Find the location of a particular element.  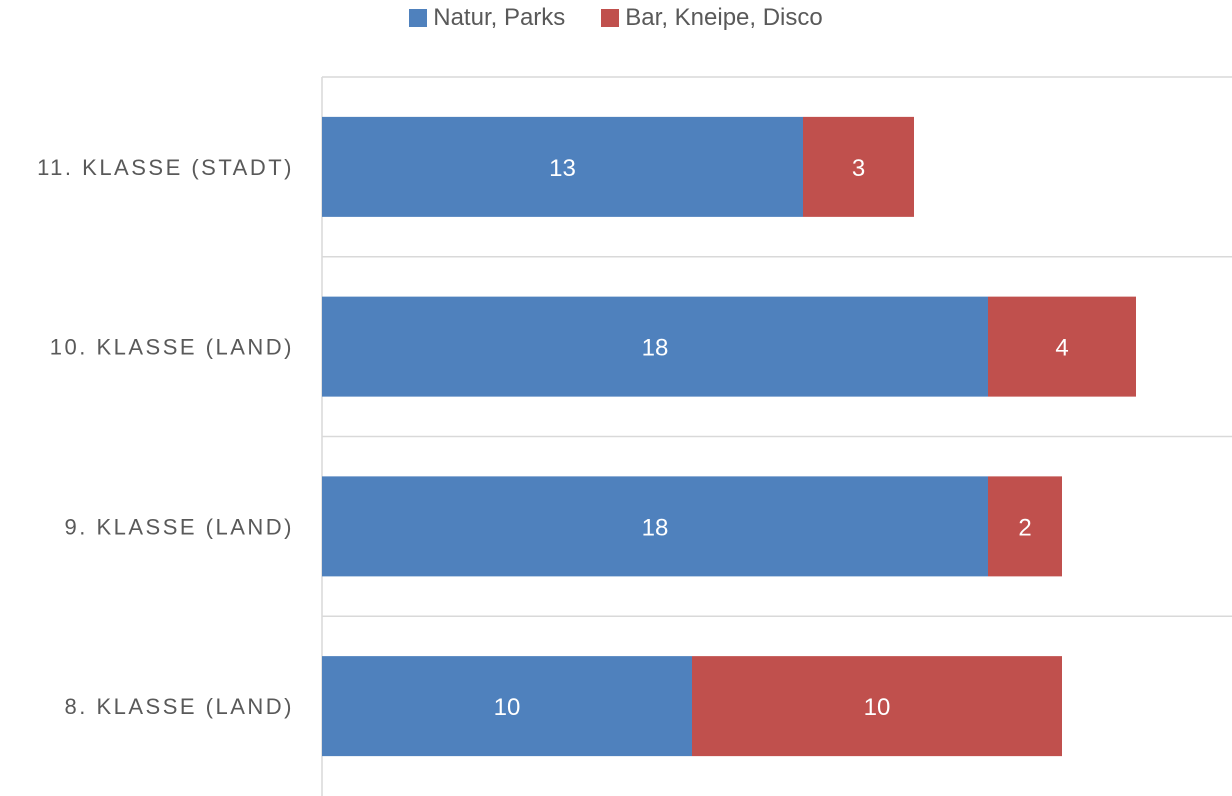

category-label: 11. KLASSE (STADT) is located at coordinates (165, 167).